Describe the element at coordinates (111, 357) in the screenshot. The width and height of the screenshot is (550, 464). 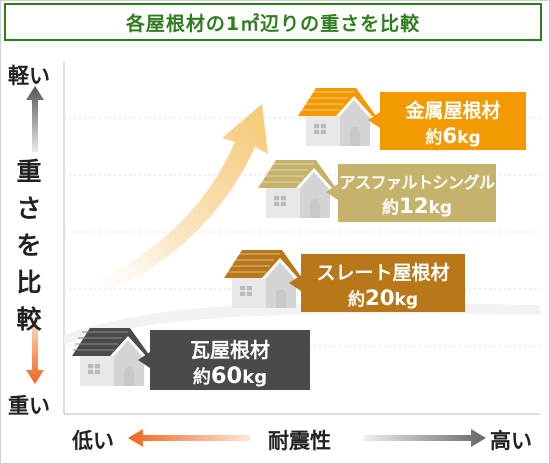
I see `house-tile-roof` at that location.